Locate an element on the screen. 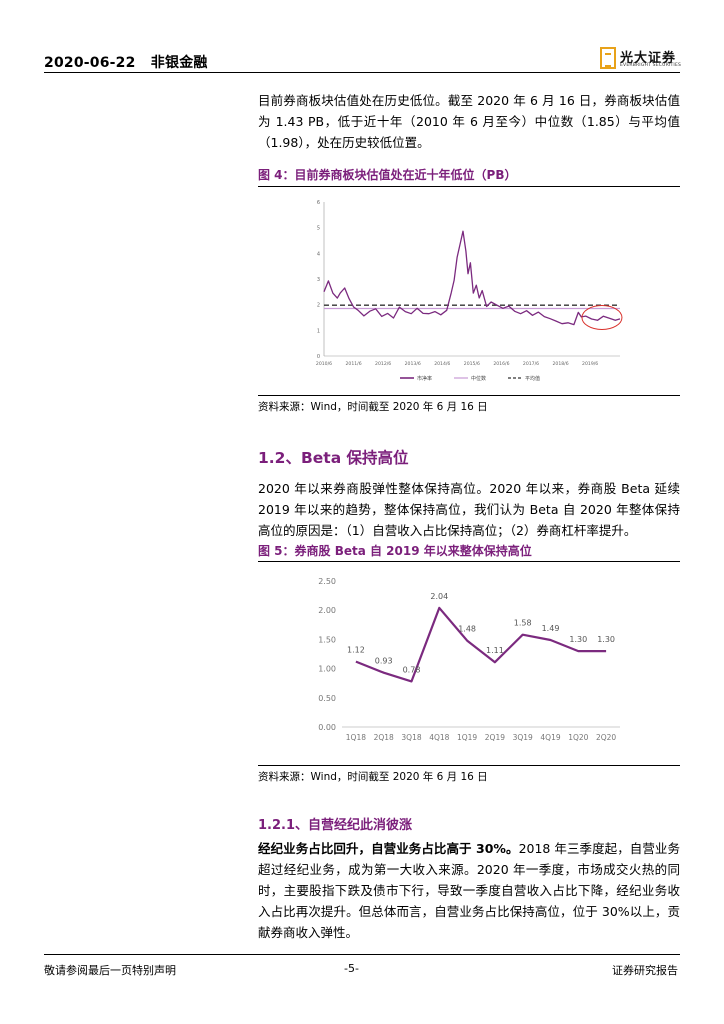  fig4-x-tick-label: 2014/6 is located at coordinates (442, 364).